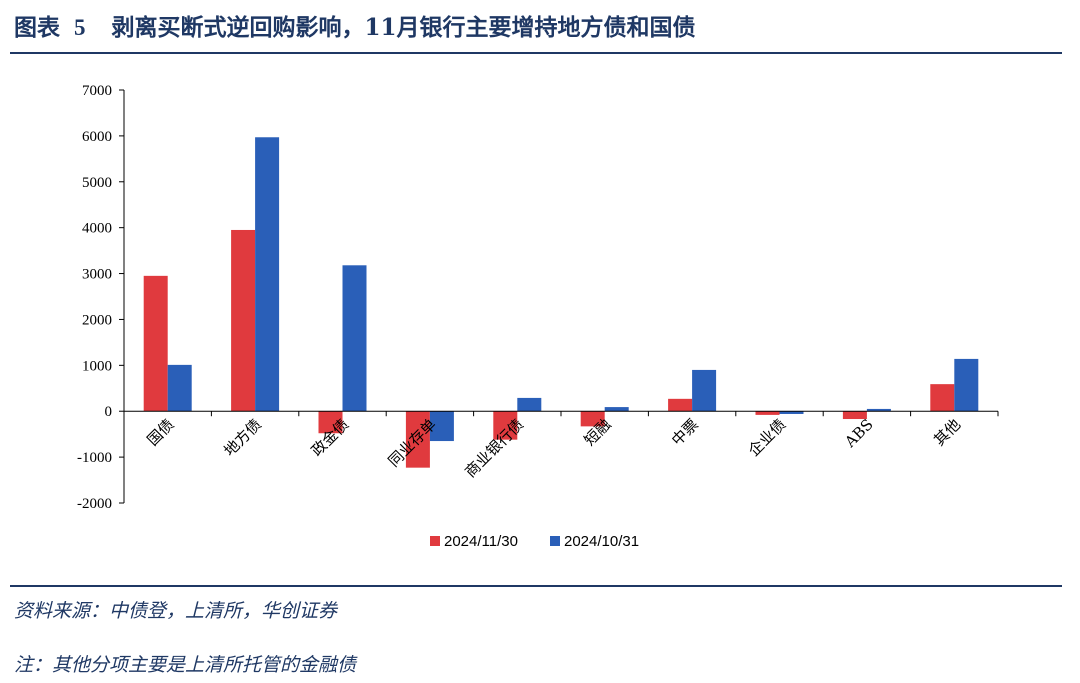 This screenshot has height=683, width=1080. What do you see at coordinates (481, 541) in the screenshot?
I see `legend-label: 2024/11/30` at bounding box center [481, 541].